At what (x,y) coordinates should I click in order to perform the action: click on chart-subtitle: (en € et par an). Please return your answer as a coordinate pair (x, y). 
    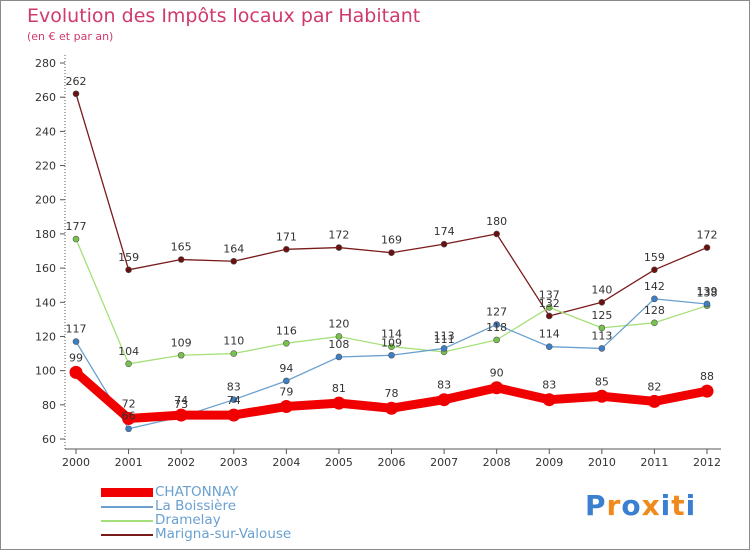
    Looking at the image, I should click on (70, 36).